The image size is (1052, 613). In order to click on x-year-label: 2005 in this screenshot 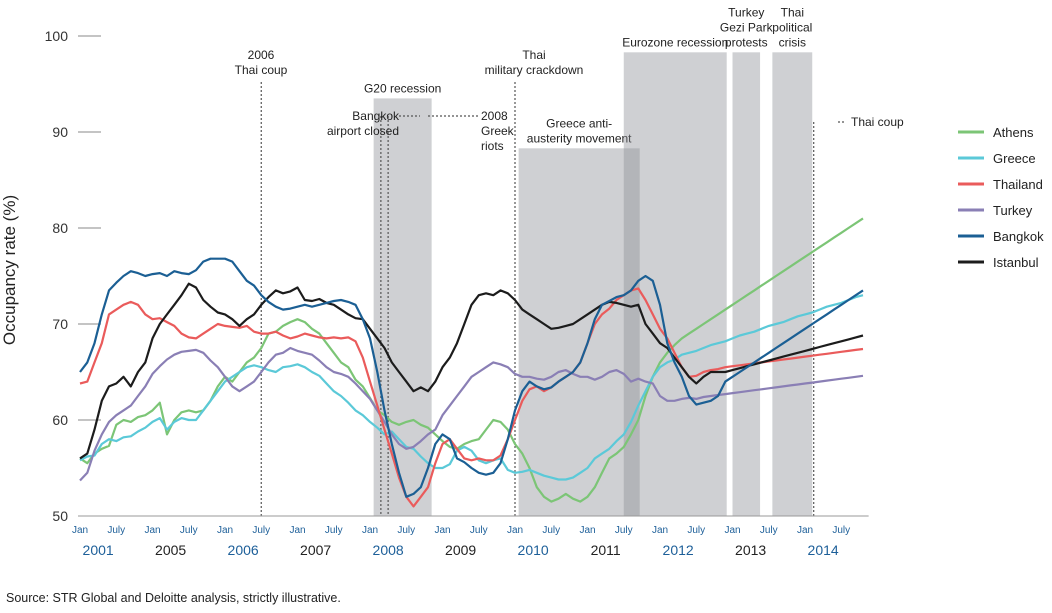, I will do `click(170, 550)`.